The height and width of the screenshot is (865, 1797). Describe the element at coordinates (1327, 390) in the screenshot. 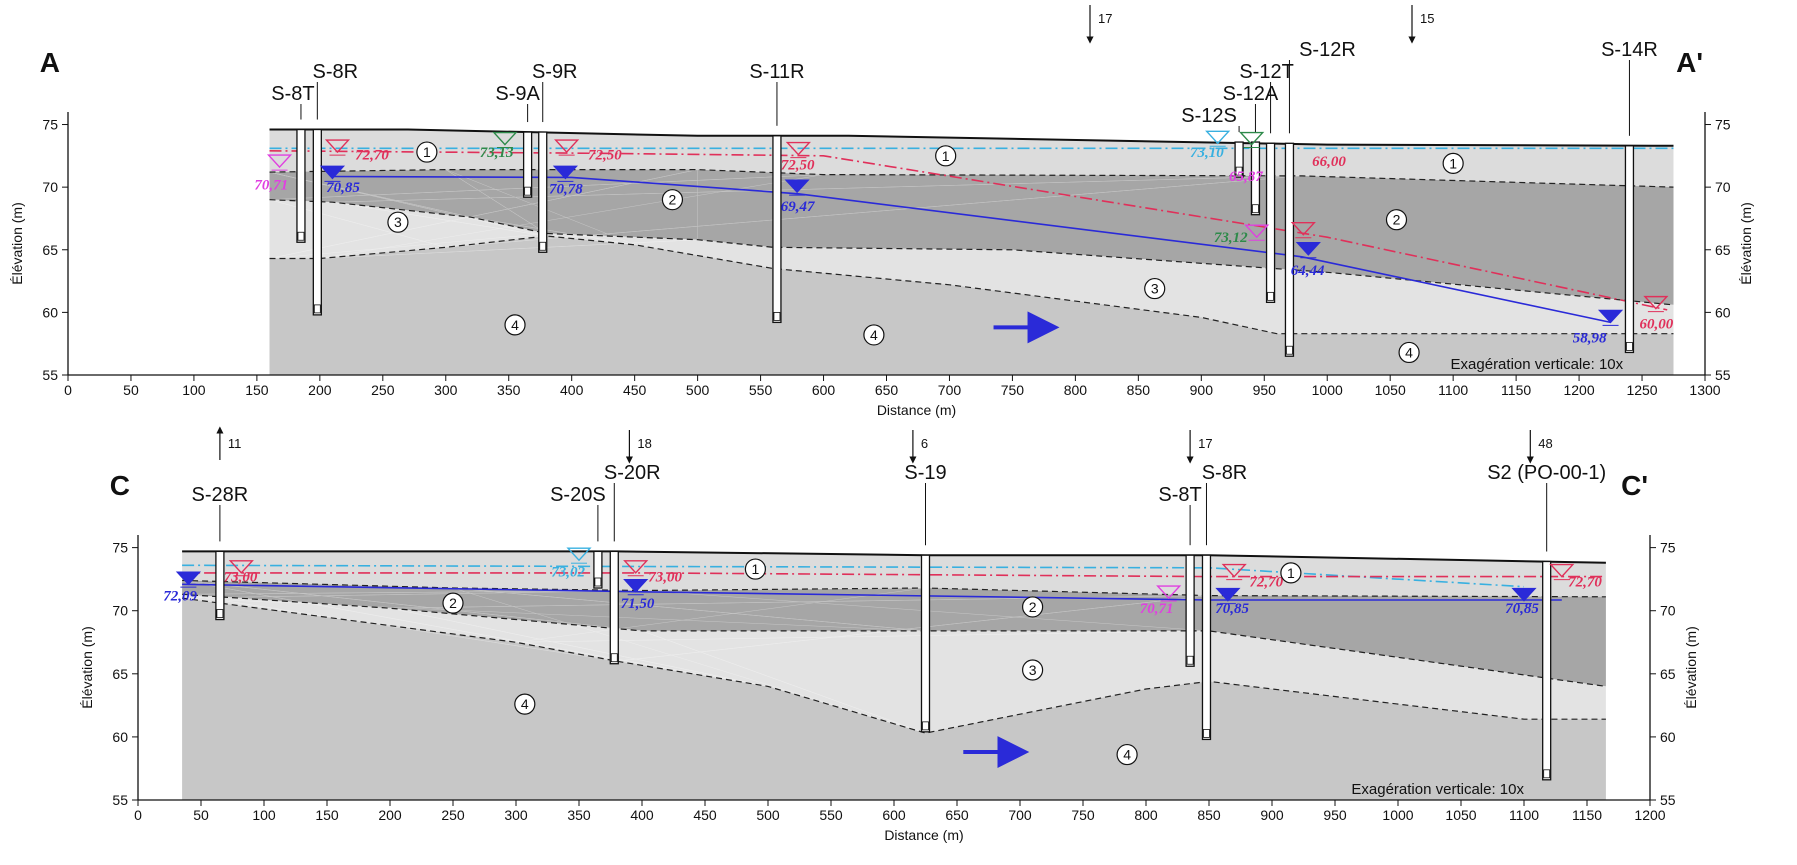

I see `x-tick-label: 1000` at that location.